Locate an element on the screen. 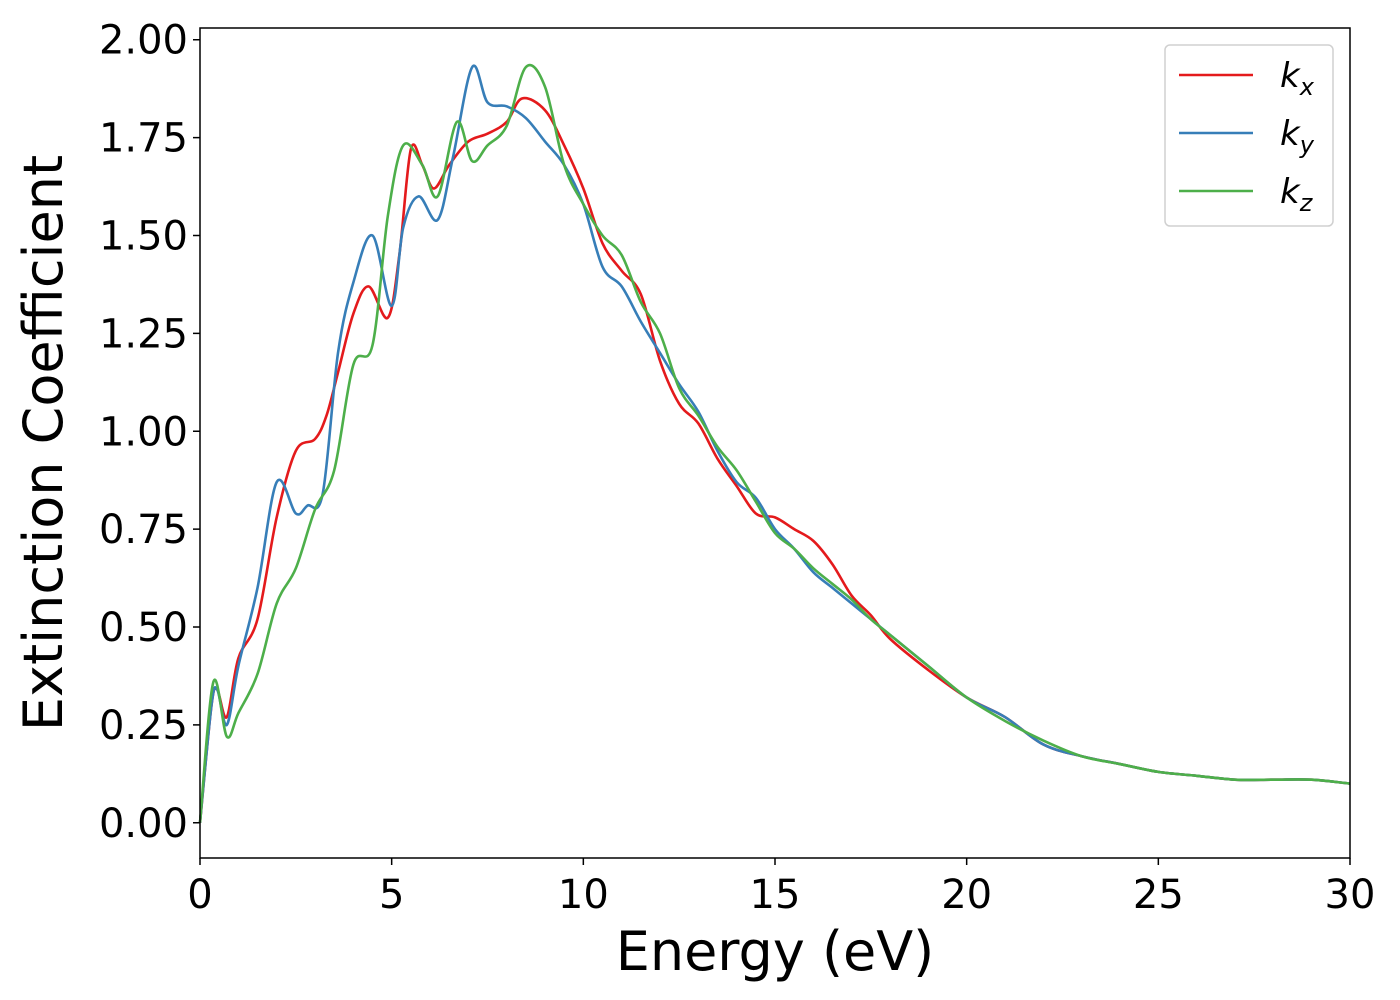 This screenshot has height=1000, width=1400. y-tick-label: 1.25 is located at coordinates (143, 334).